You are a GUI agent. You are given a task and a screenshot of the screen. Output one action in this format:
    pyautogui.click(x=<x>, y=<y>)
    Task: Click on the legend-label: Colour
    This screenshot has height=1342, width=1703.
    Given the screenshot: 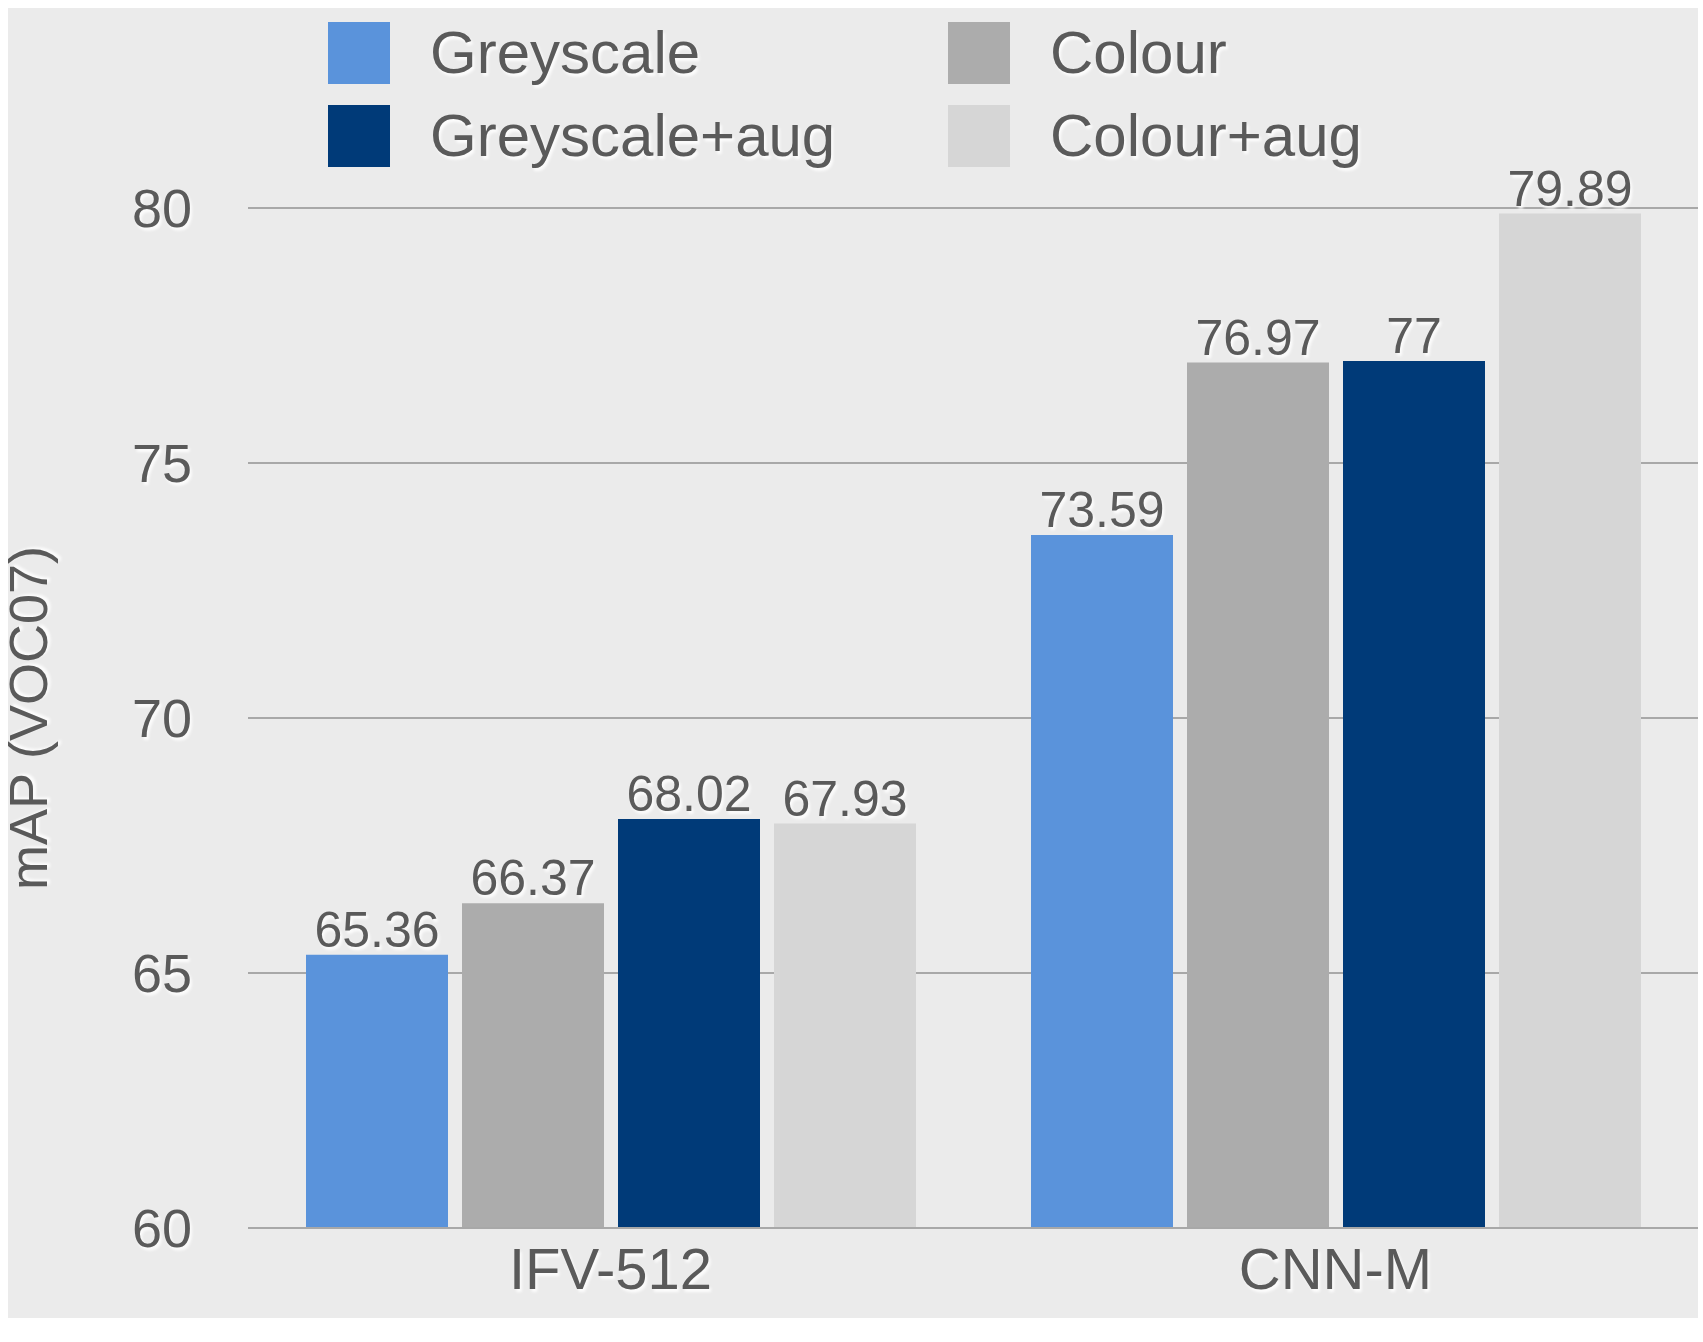 What is the action you would take?
    pyautogui.click(x=1138, y=52)
    